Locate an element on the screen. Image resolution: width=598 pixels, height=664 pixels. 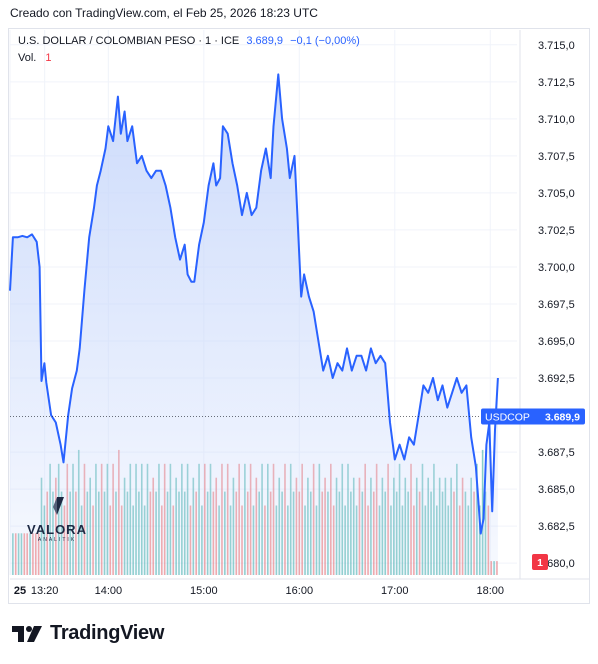
x-tick-label: 16:00 is located at coordinates (300, 591).